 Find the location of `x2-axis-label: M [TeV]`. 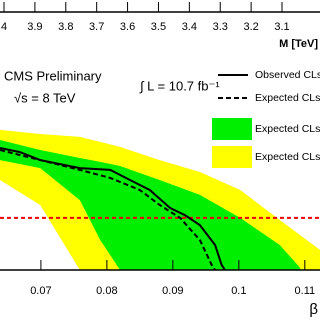

x2-axis-label: M [TeV] is located at coordinates (298, 44).